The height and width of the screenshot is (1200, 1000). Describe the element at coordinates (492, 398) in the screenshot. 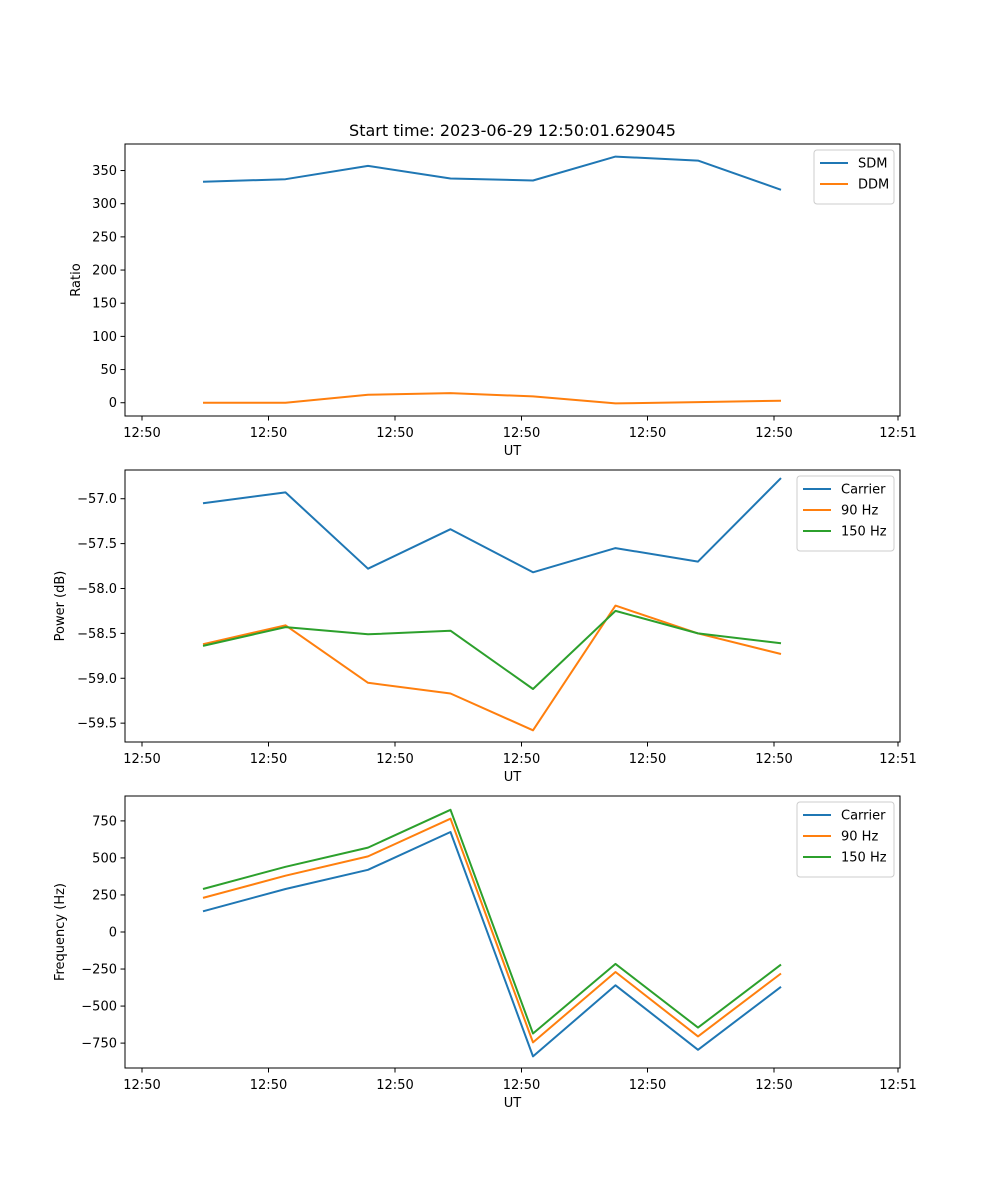

I see `series-line-ddm` at that location.